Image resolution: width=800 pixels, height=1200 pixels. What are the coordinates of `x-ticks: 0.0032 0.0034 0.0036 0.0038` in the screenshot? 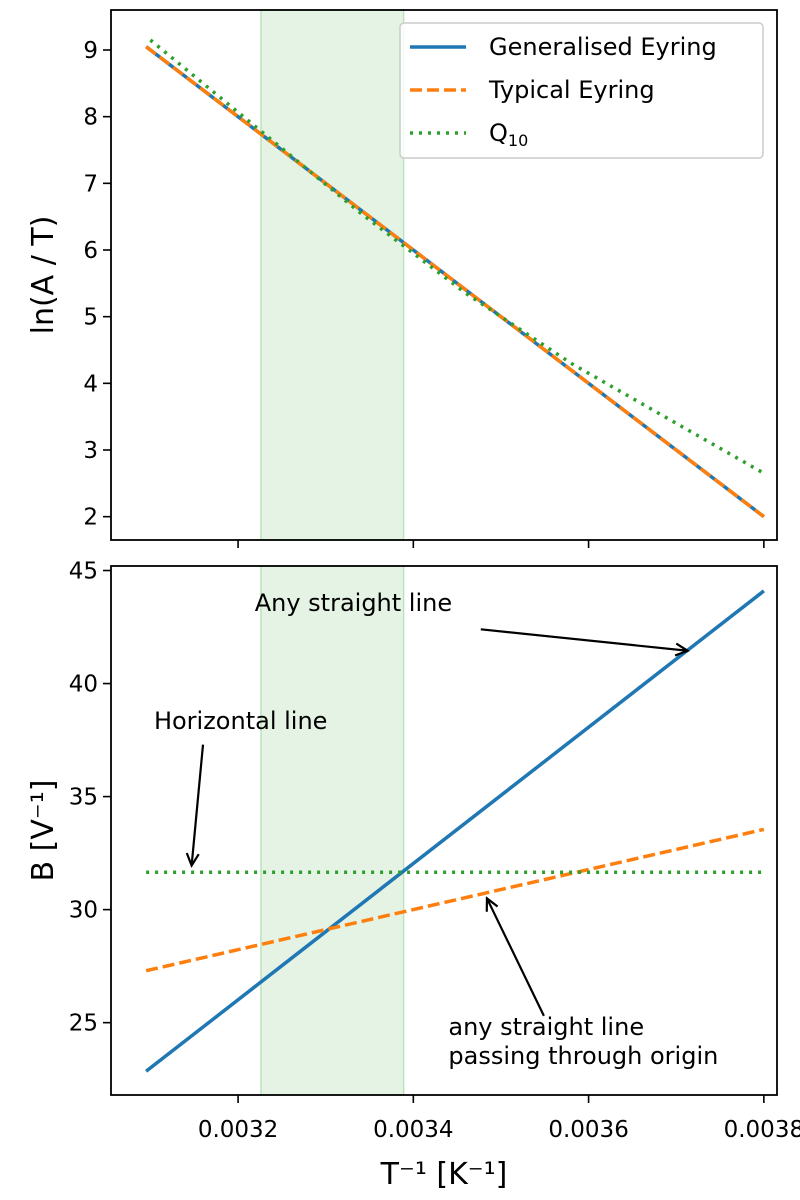 It's located at (499, 1119).